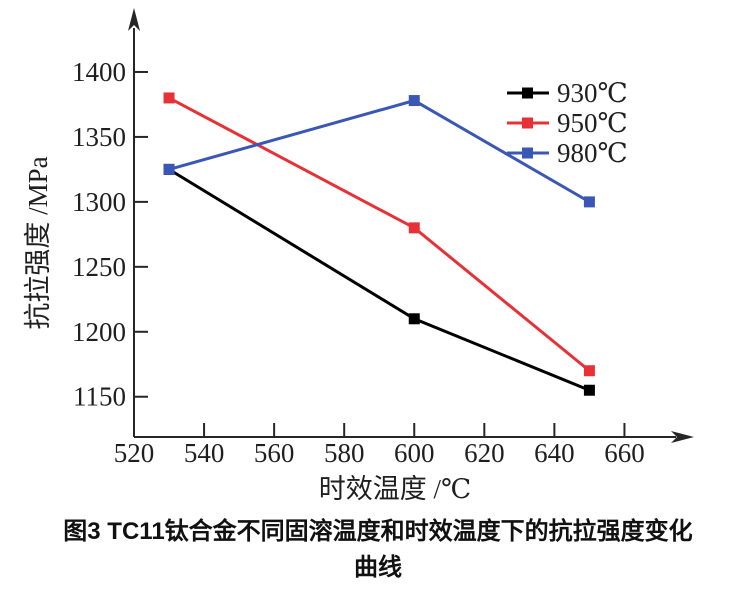 The height and width of the screenshot is (598, 756). Describe the element at coordinates (378, 567) in the screenshot. I see `caption-line-2: 曲线` at that location.